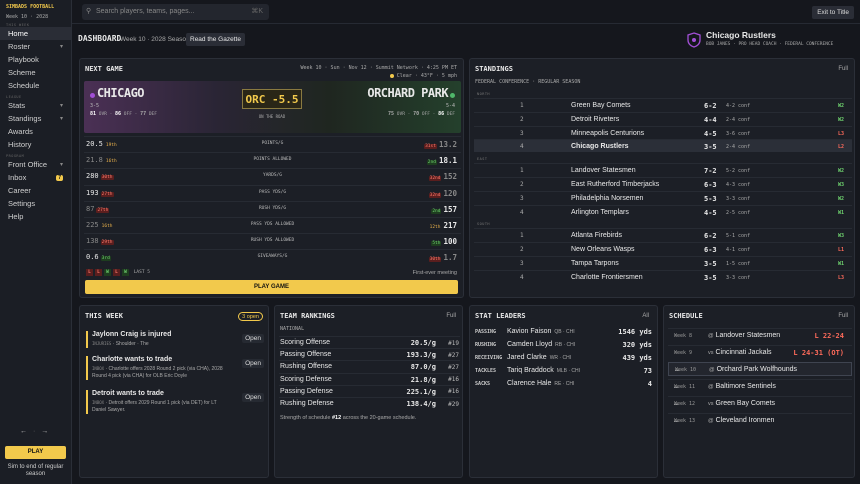 Image resolution: width=860 pixels, height=484 pixels. I want to click on leader-meta: RB · CHI, so click(565, 345).